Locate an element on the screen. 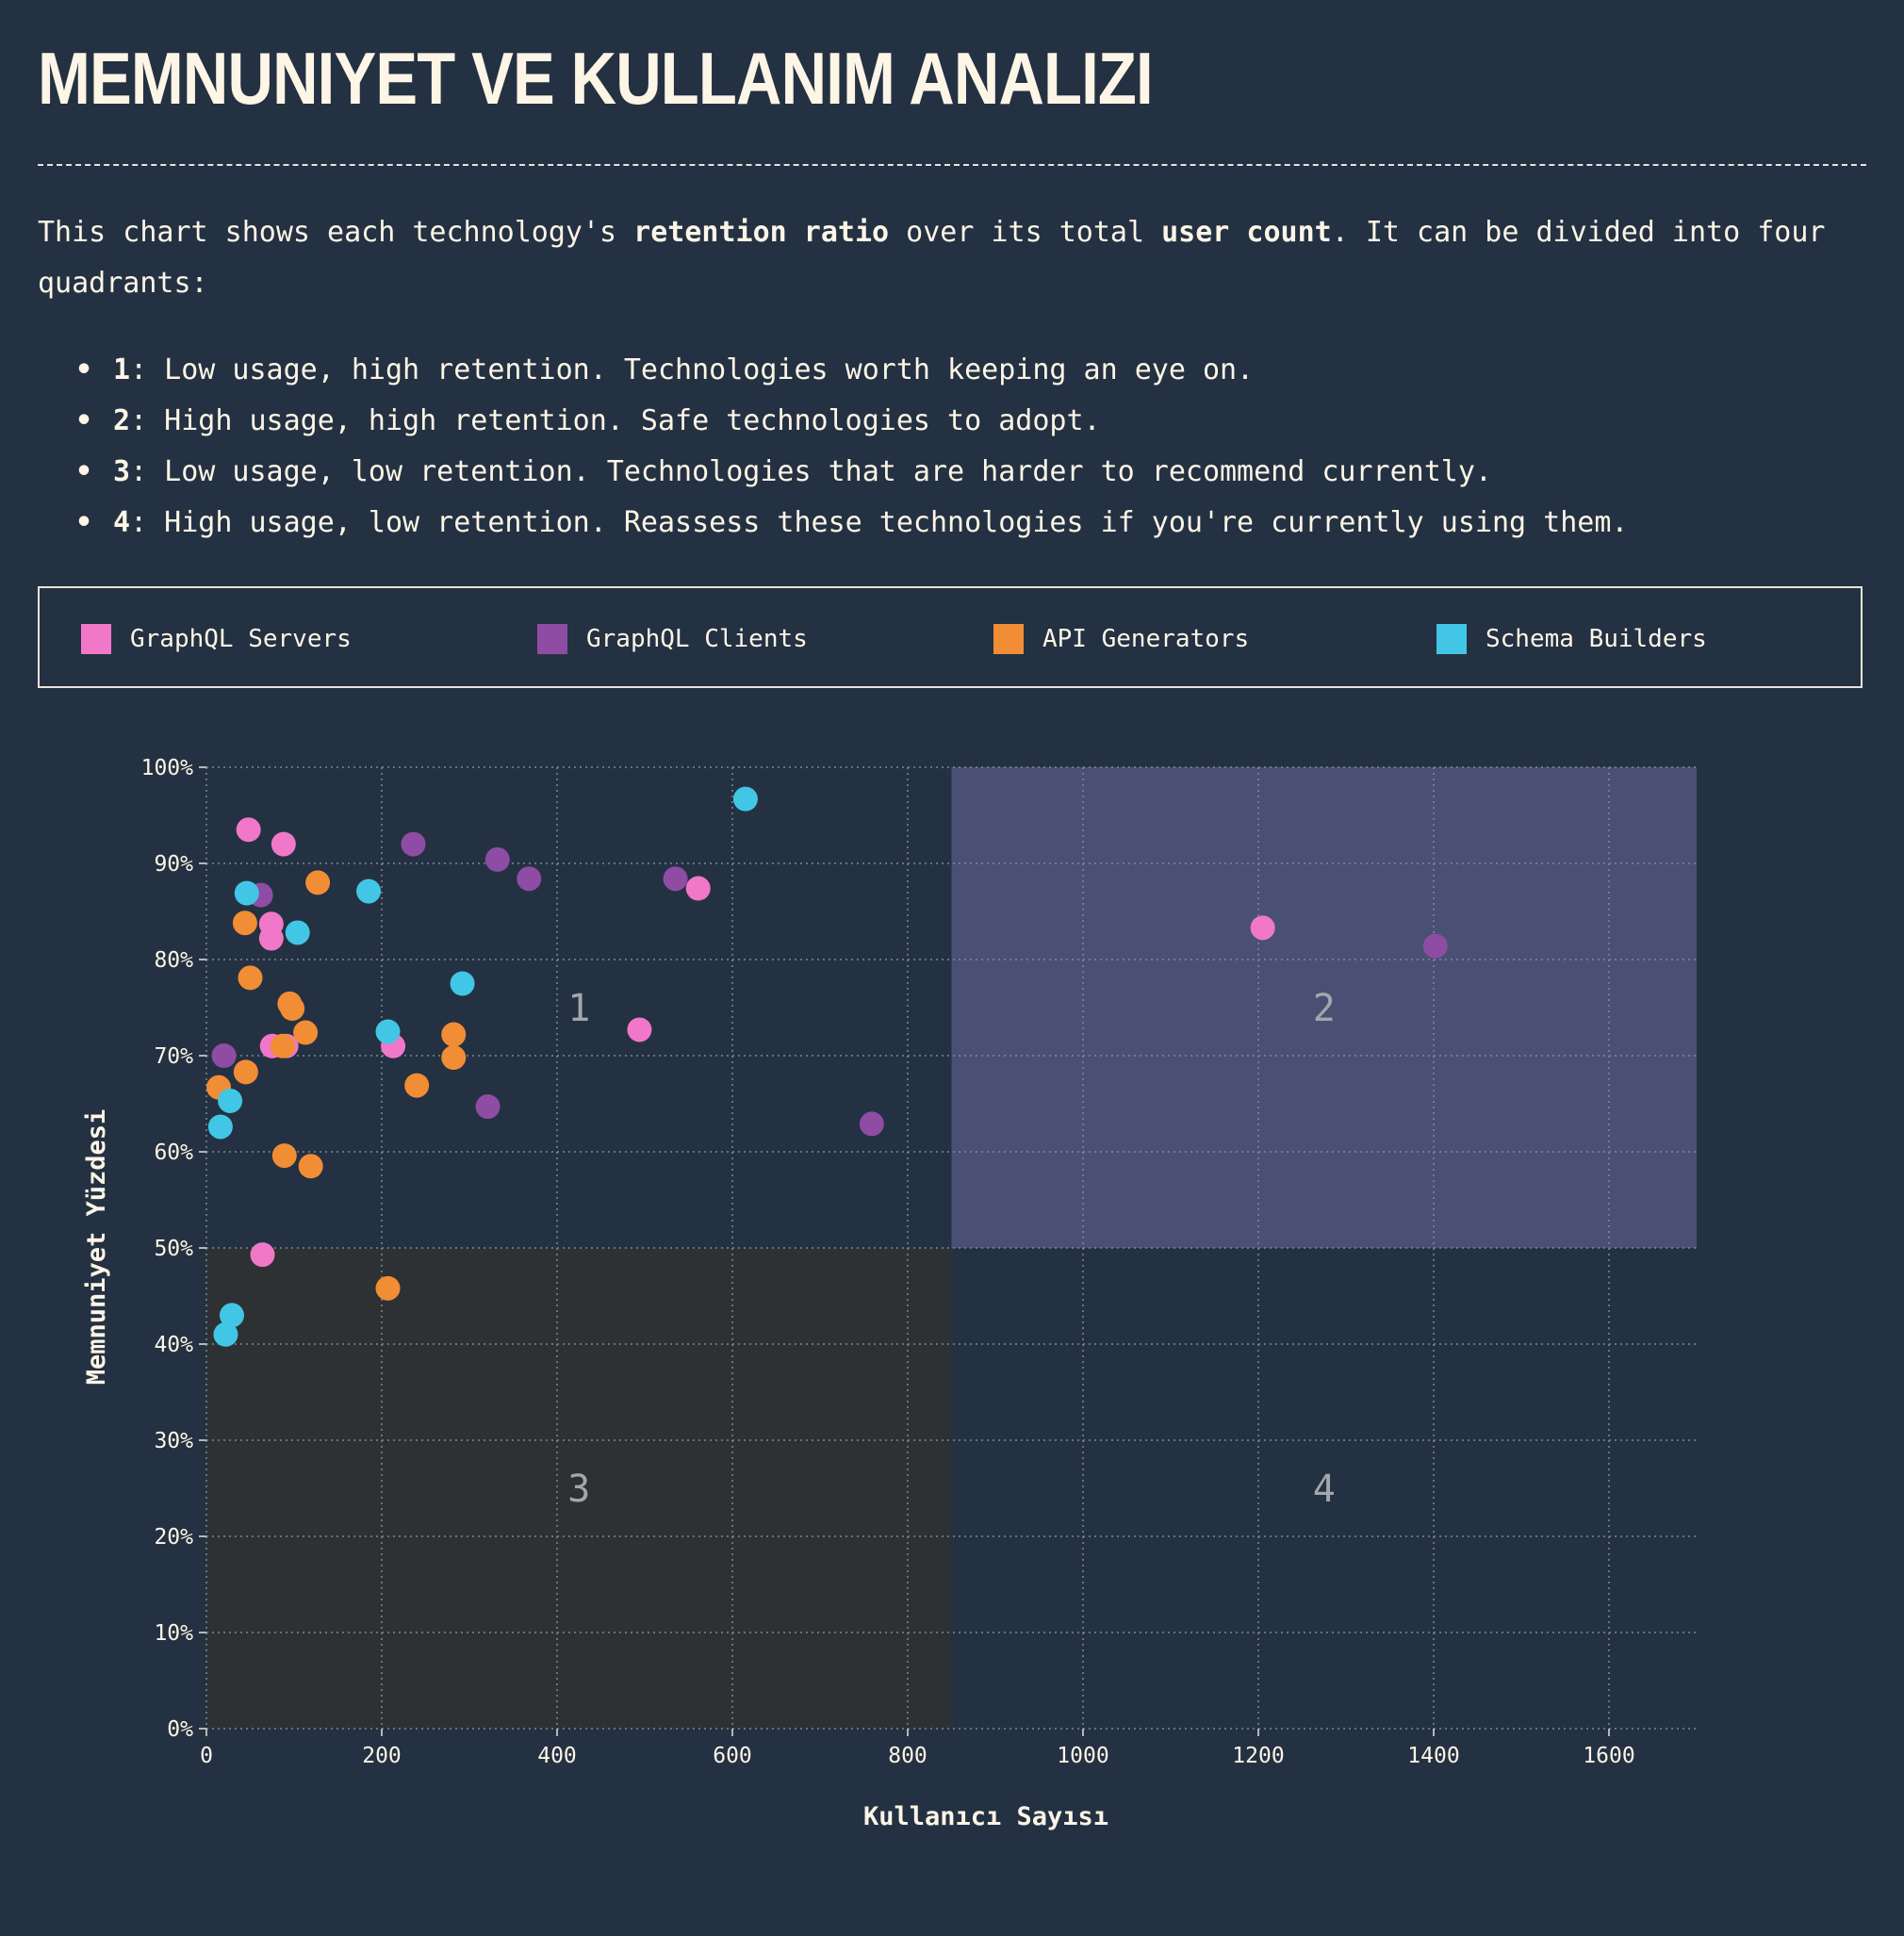  quadrant-label-2: 2 is located at coordinates (1324, 1008).